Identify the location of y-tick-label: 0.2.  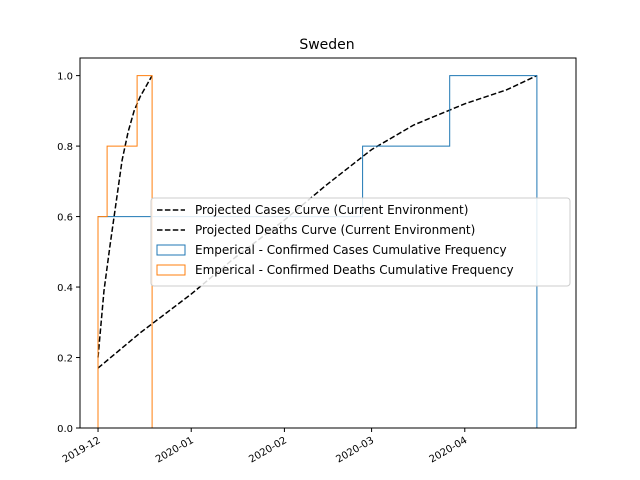
(65, 359).